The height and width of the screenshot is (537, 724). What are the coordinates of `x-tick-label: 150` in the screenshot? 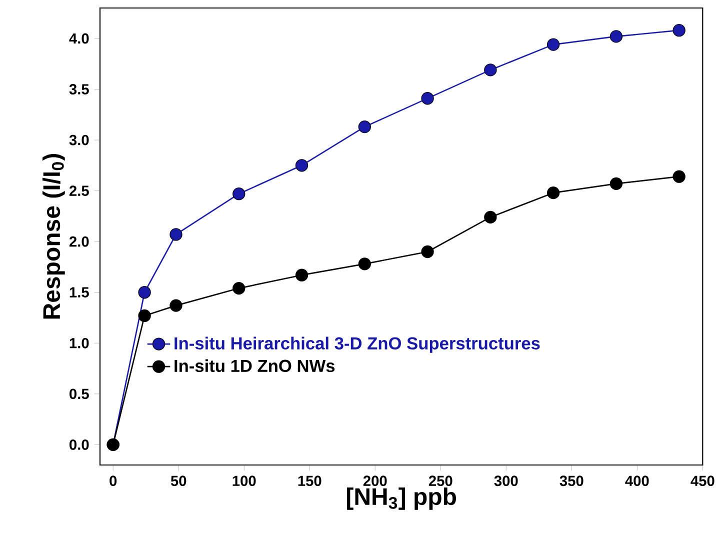 It's located at (310, 481).